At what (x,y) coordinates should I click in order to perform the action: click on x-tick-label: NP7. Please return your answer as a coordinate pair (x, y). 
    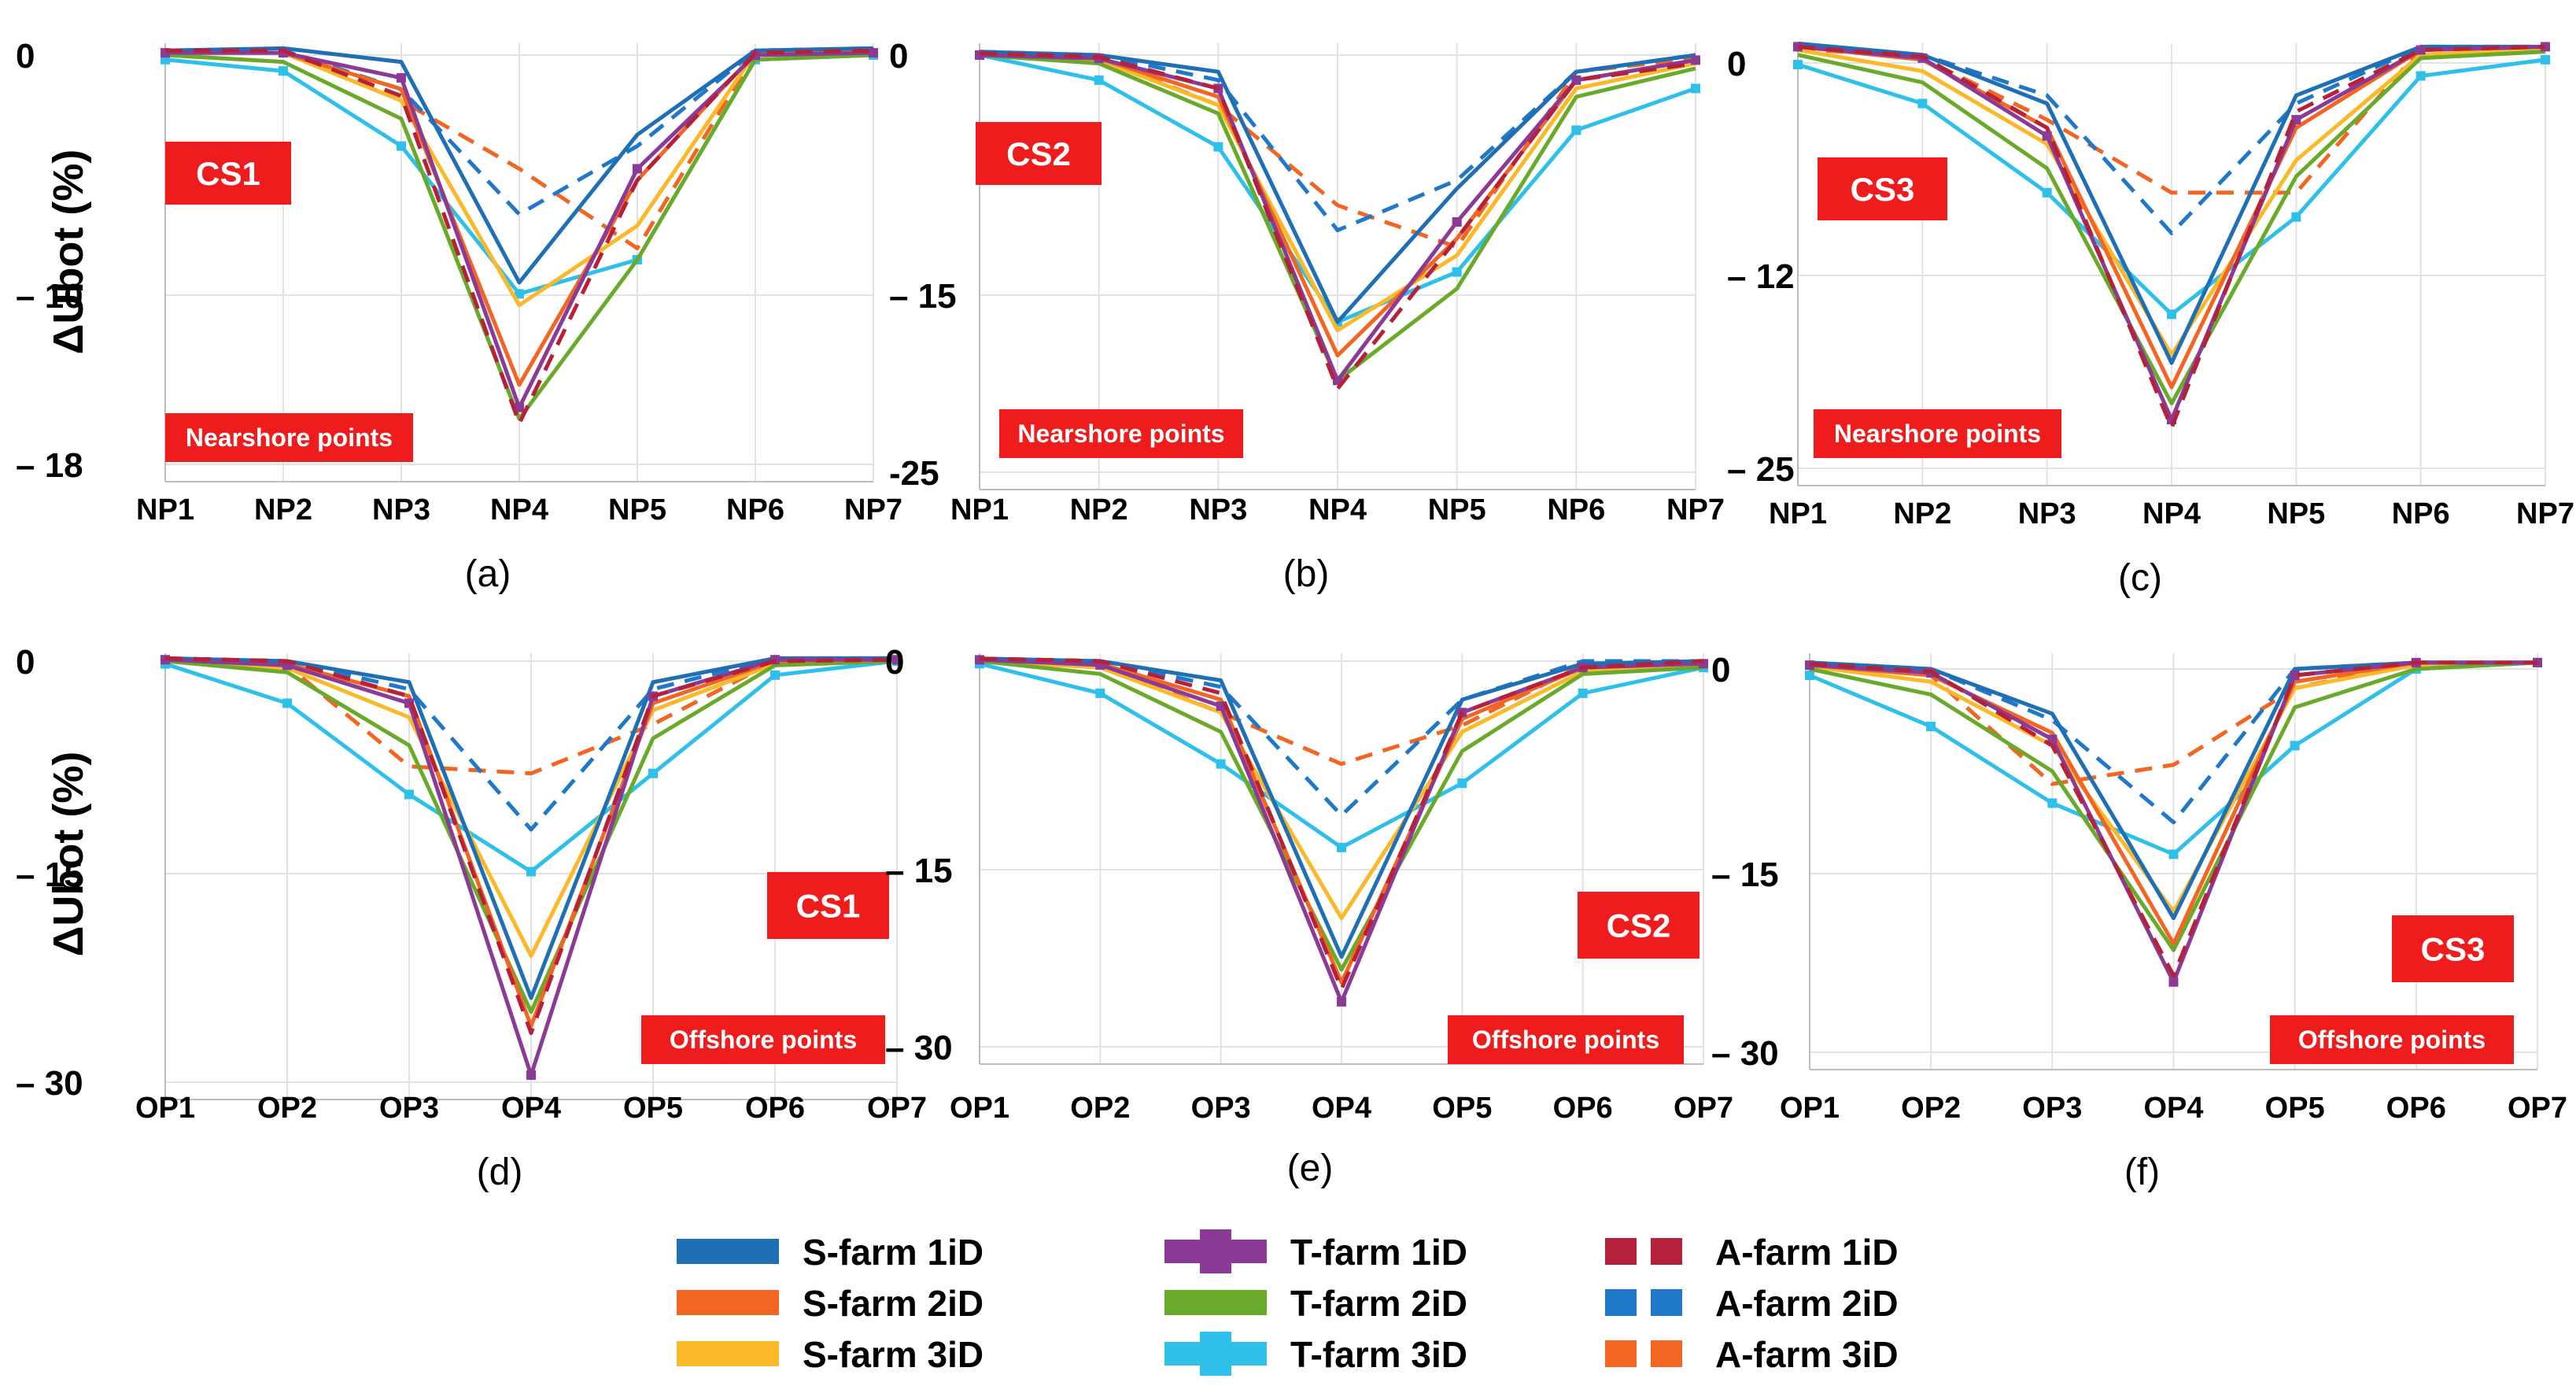
    Looking at the image, I should click on (873, 510).